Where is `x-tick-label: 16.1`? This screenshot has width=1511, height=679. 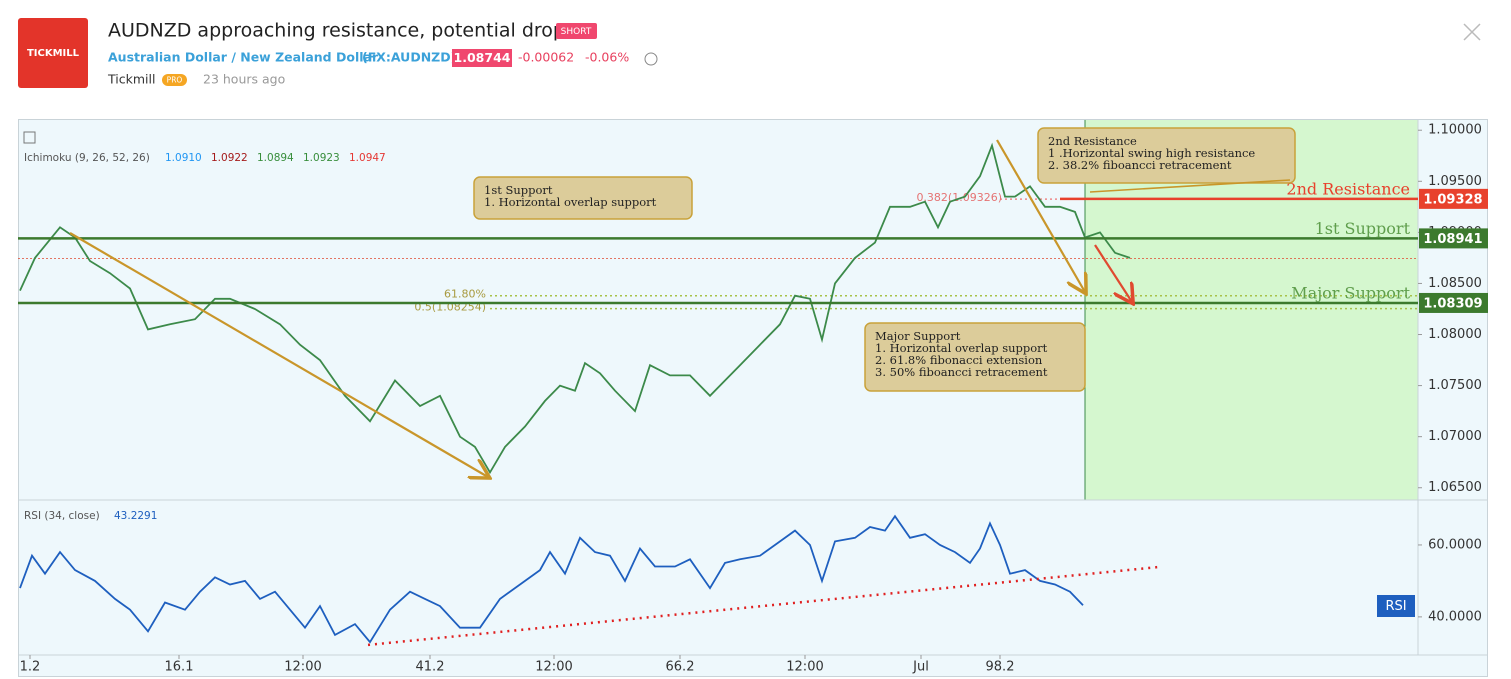
x-tick-label: 16.1 is located at coordinates (179, 667).